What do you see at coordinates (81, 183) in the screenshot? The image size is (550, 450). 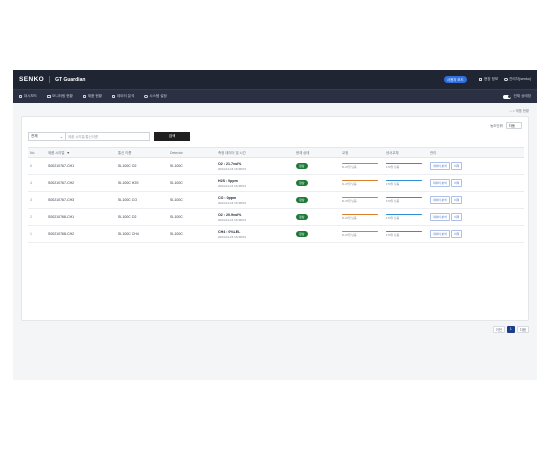 I see `row-serial: S00210767-CH2` at bounding box center [81, 183].